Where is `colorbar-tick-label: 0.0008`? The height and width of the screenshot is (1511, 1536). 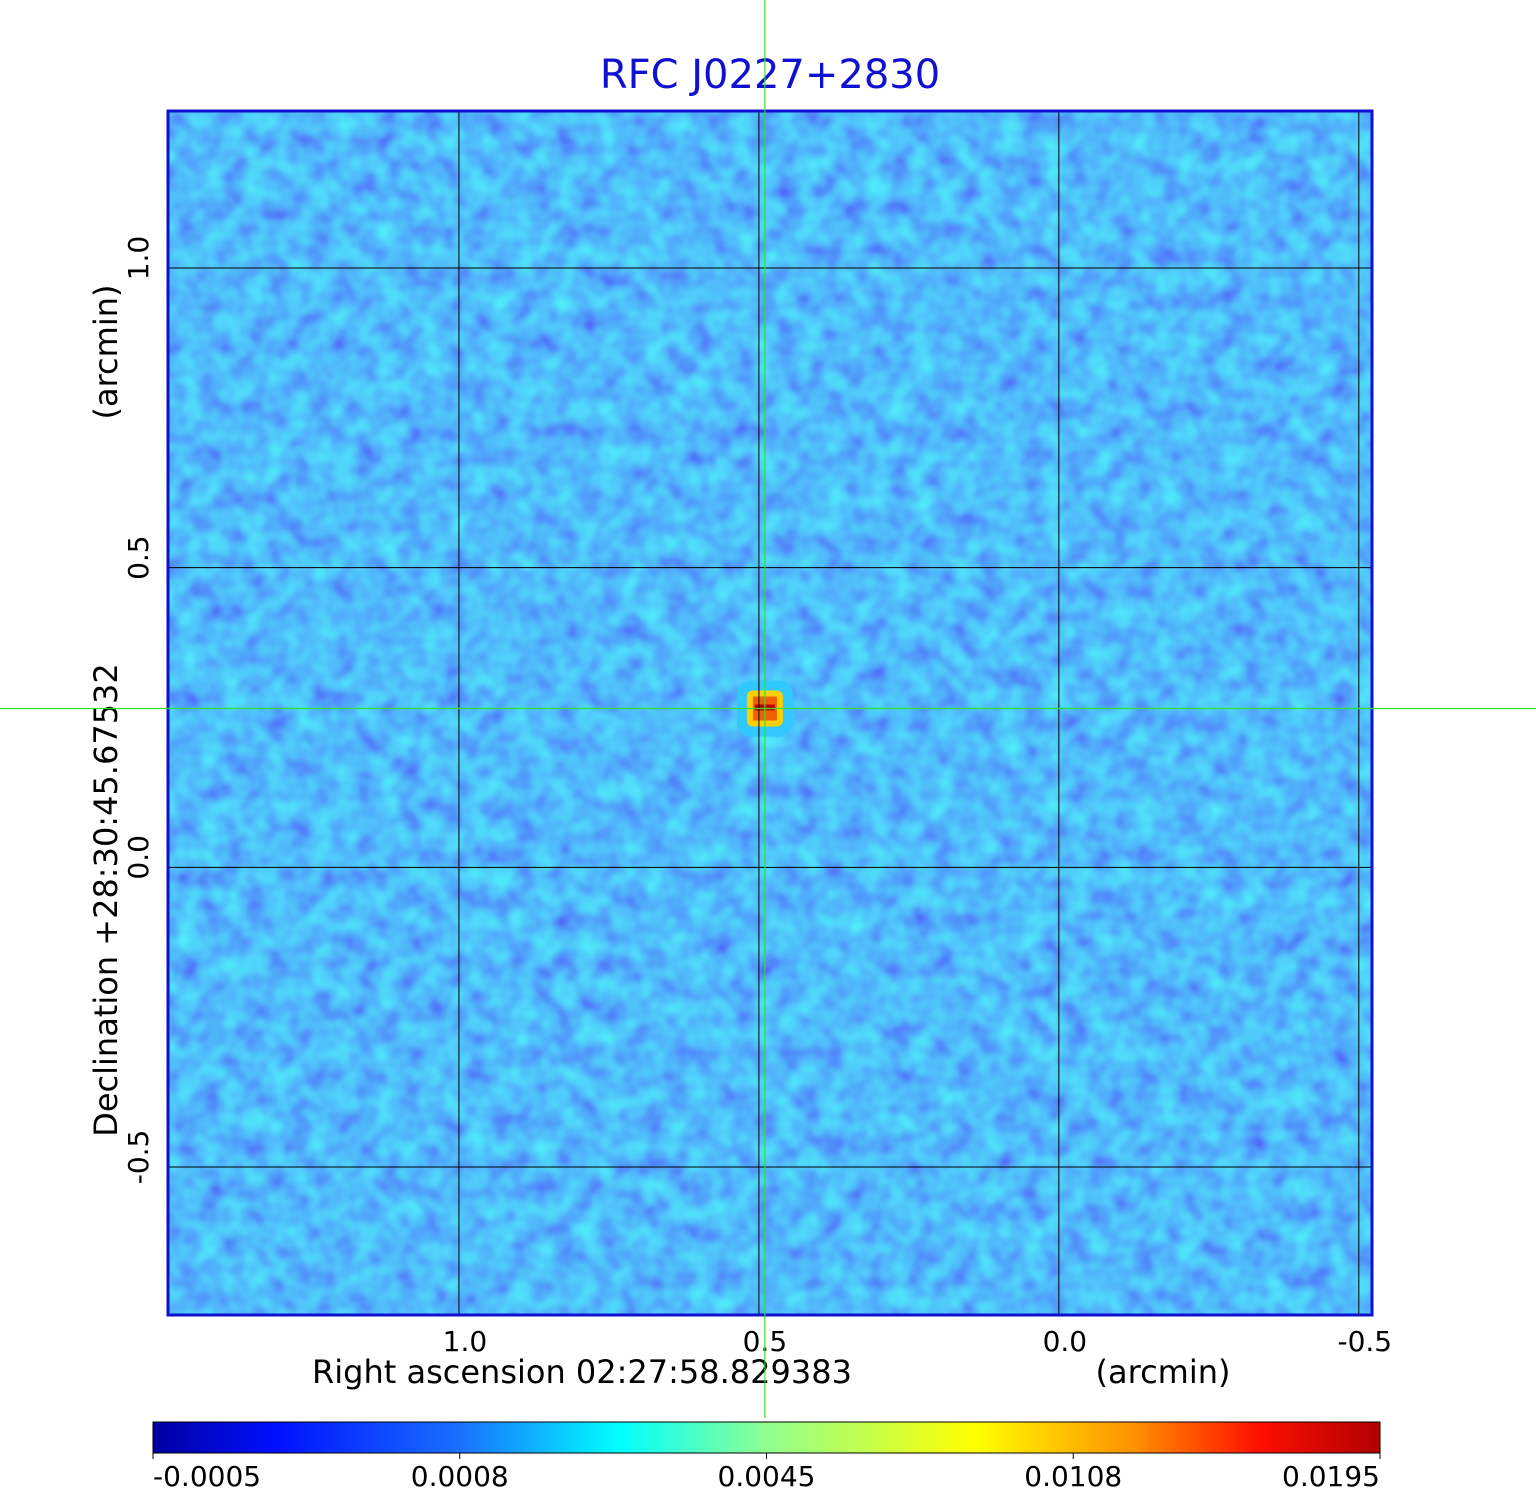 colorbar-tick-label: 0.0008 is located at coordinates (460, 1476).